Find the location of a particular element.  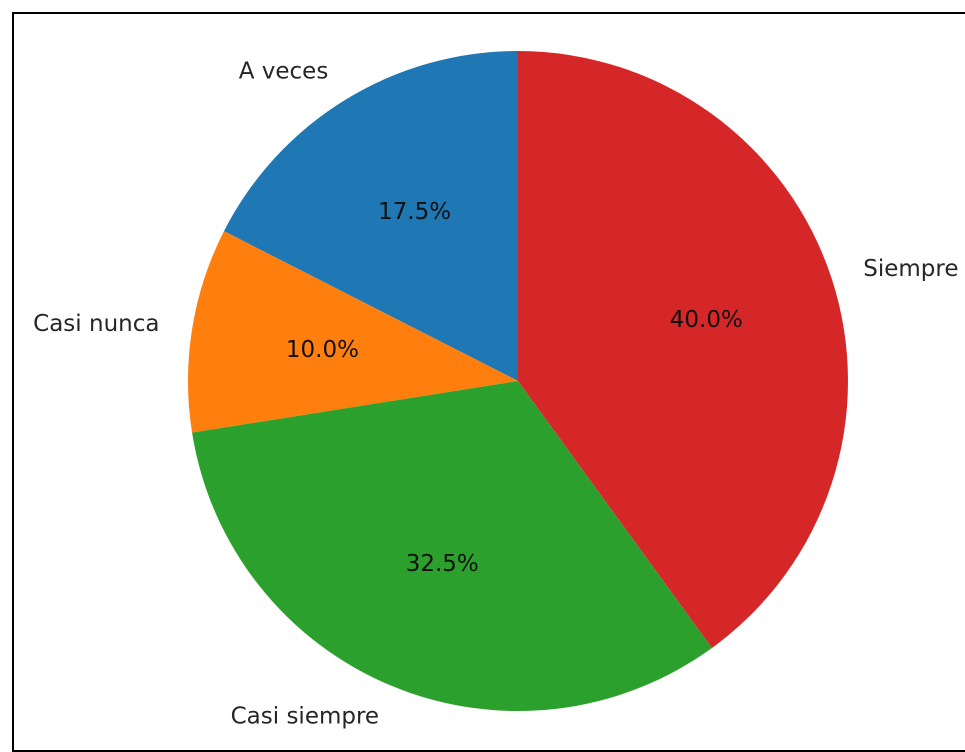

pie-category-label-3: Casi siempre is located at coordinates (305, 716).